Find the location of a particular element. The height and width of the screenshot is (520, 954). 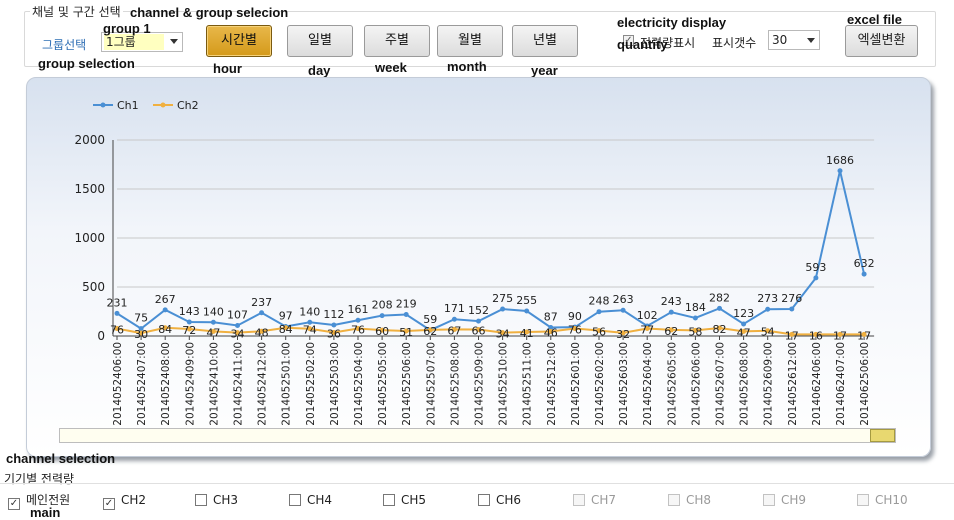

day-button: 일별 is located at coordinates (320, 41).